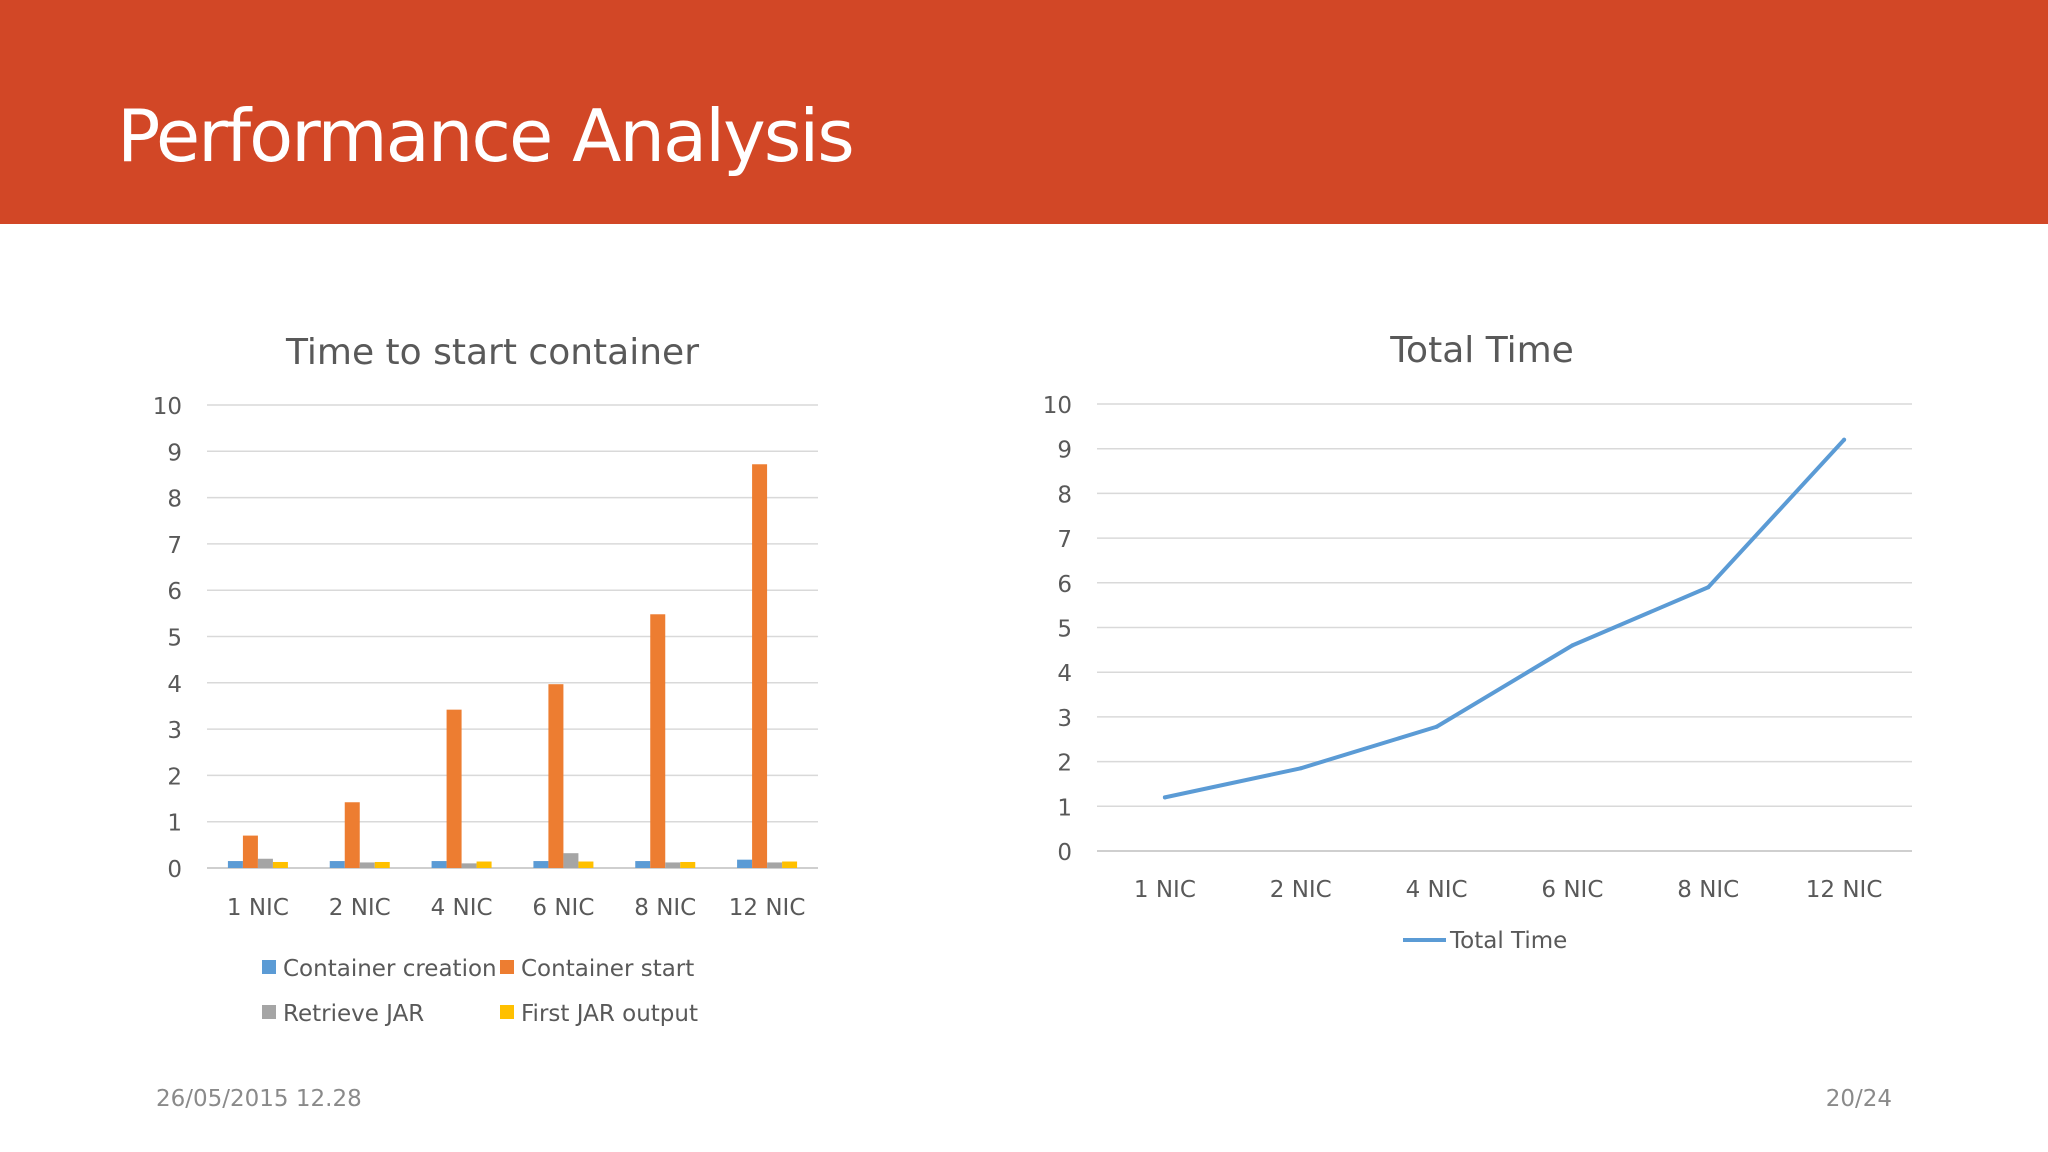 The width and height of the screenshot is (2048, 1152). Describe the element at coordinates (486, 136) in the screenshot. I see `slide-title: Performance Analysis` at that location.